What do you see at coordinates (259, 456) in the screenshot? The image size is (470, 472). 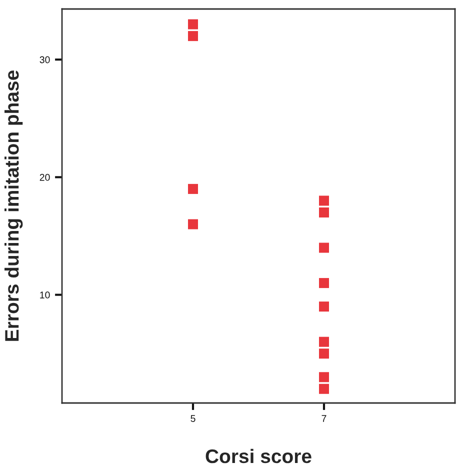 I see `x-axis-title: Corsi score` at bounding box center [259, 456].